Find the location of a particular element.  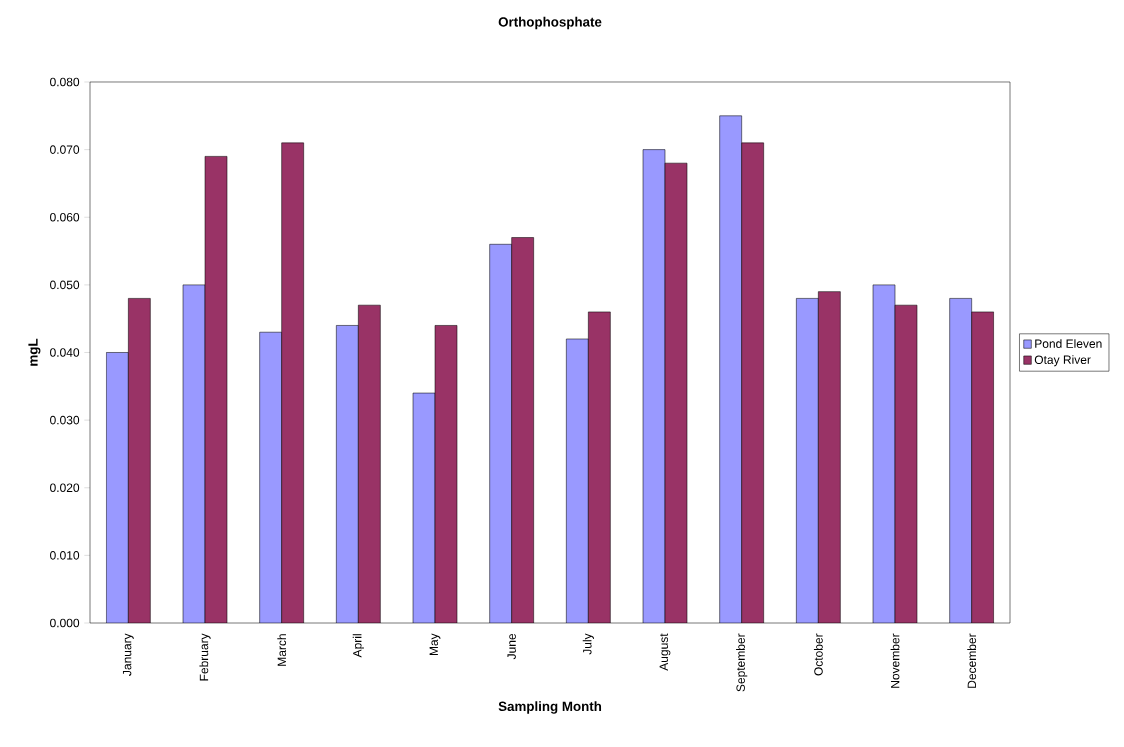

y-tick-label: 0.080 is located at coordinates (65, 82).